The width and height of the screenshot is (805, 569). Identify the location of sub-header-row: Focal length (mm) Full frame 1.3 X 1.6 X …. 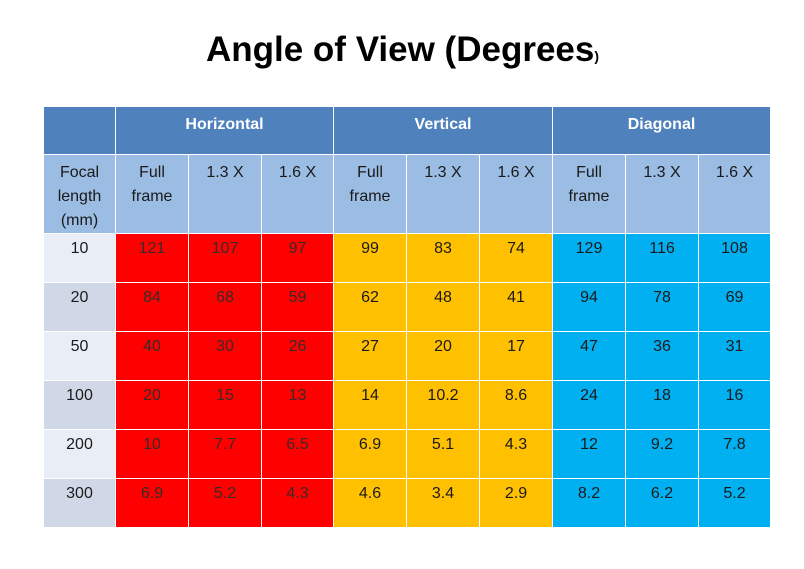
(407, 194).